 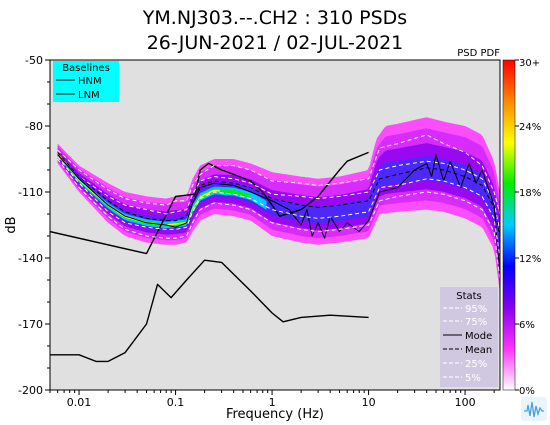 What do you see at coordinates (34, 126) in the screenshot?
I see `y-tick-label: -80` at bounding box center [34, 126].